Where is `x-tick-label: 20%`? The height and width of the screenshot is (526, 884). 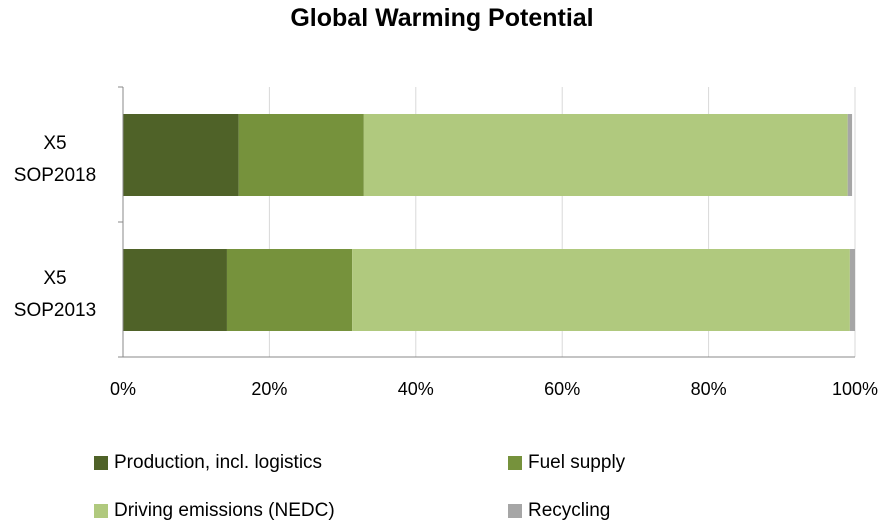
x-tick-label: 20% is located at coordinates (269, 389).